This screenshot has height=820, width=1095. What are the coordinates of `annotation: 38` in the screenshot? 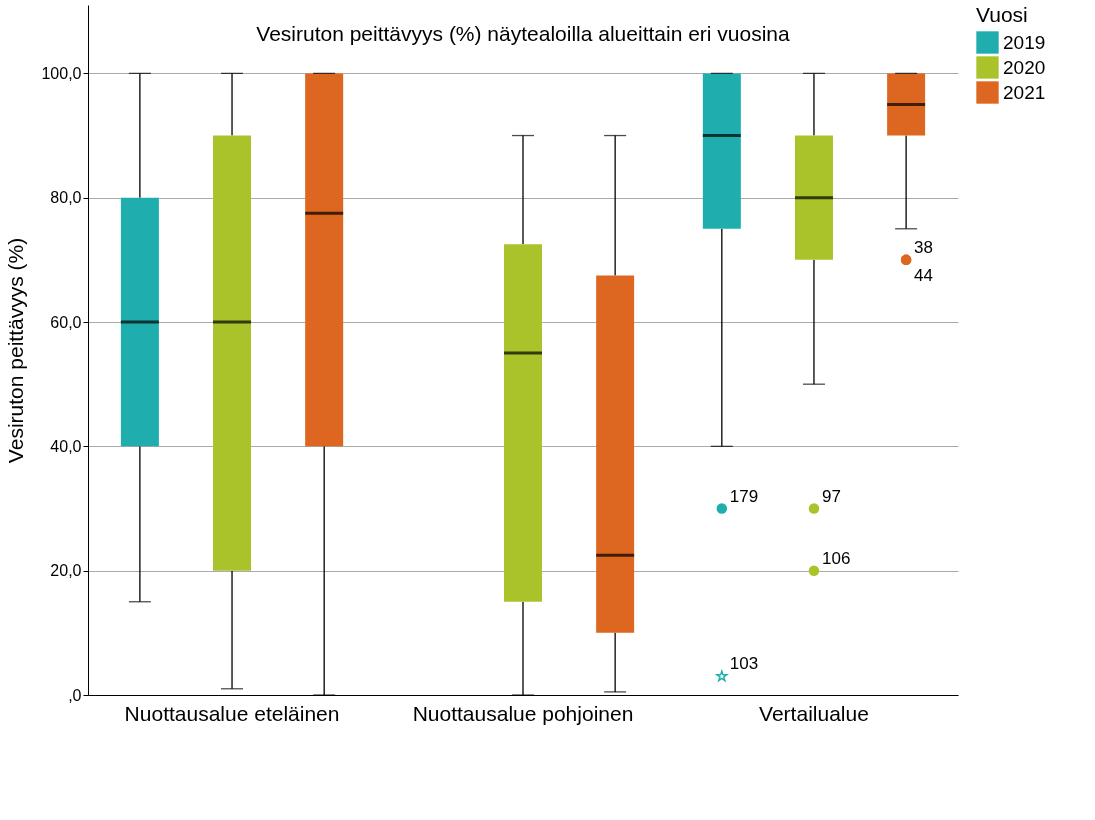 It's located at (924, 247).